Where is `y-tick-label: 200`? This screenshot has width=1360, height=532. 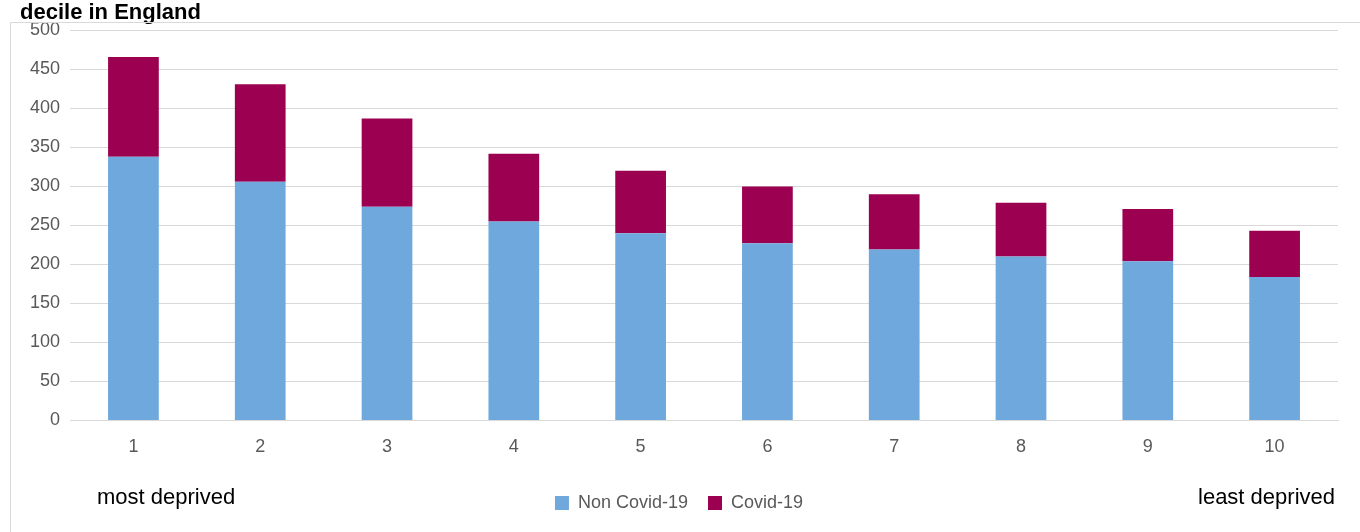
y-tick-label: 200 is located at coordinates (45, 263).